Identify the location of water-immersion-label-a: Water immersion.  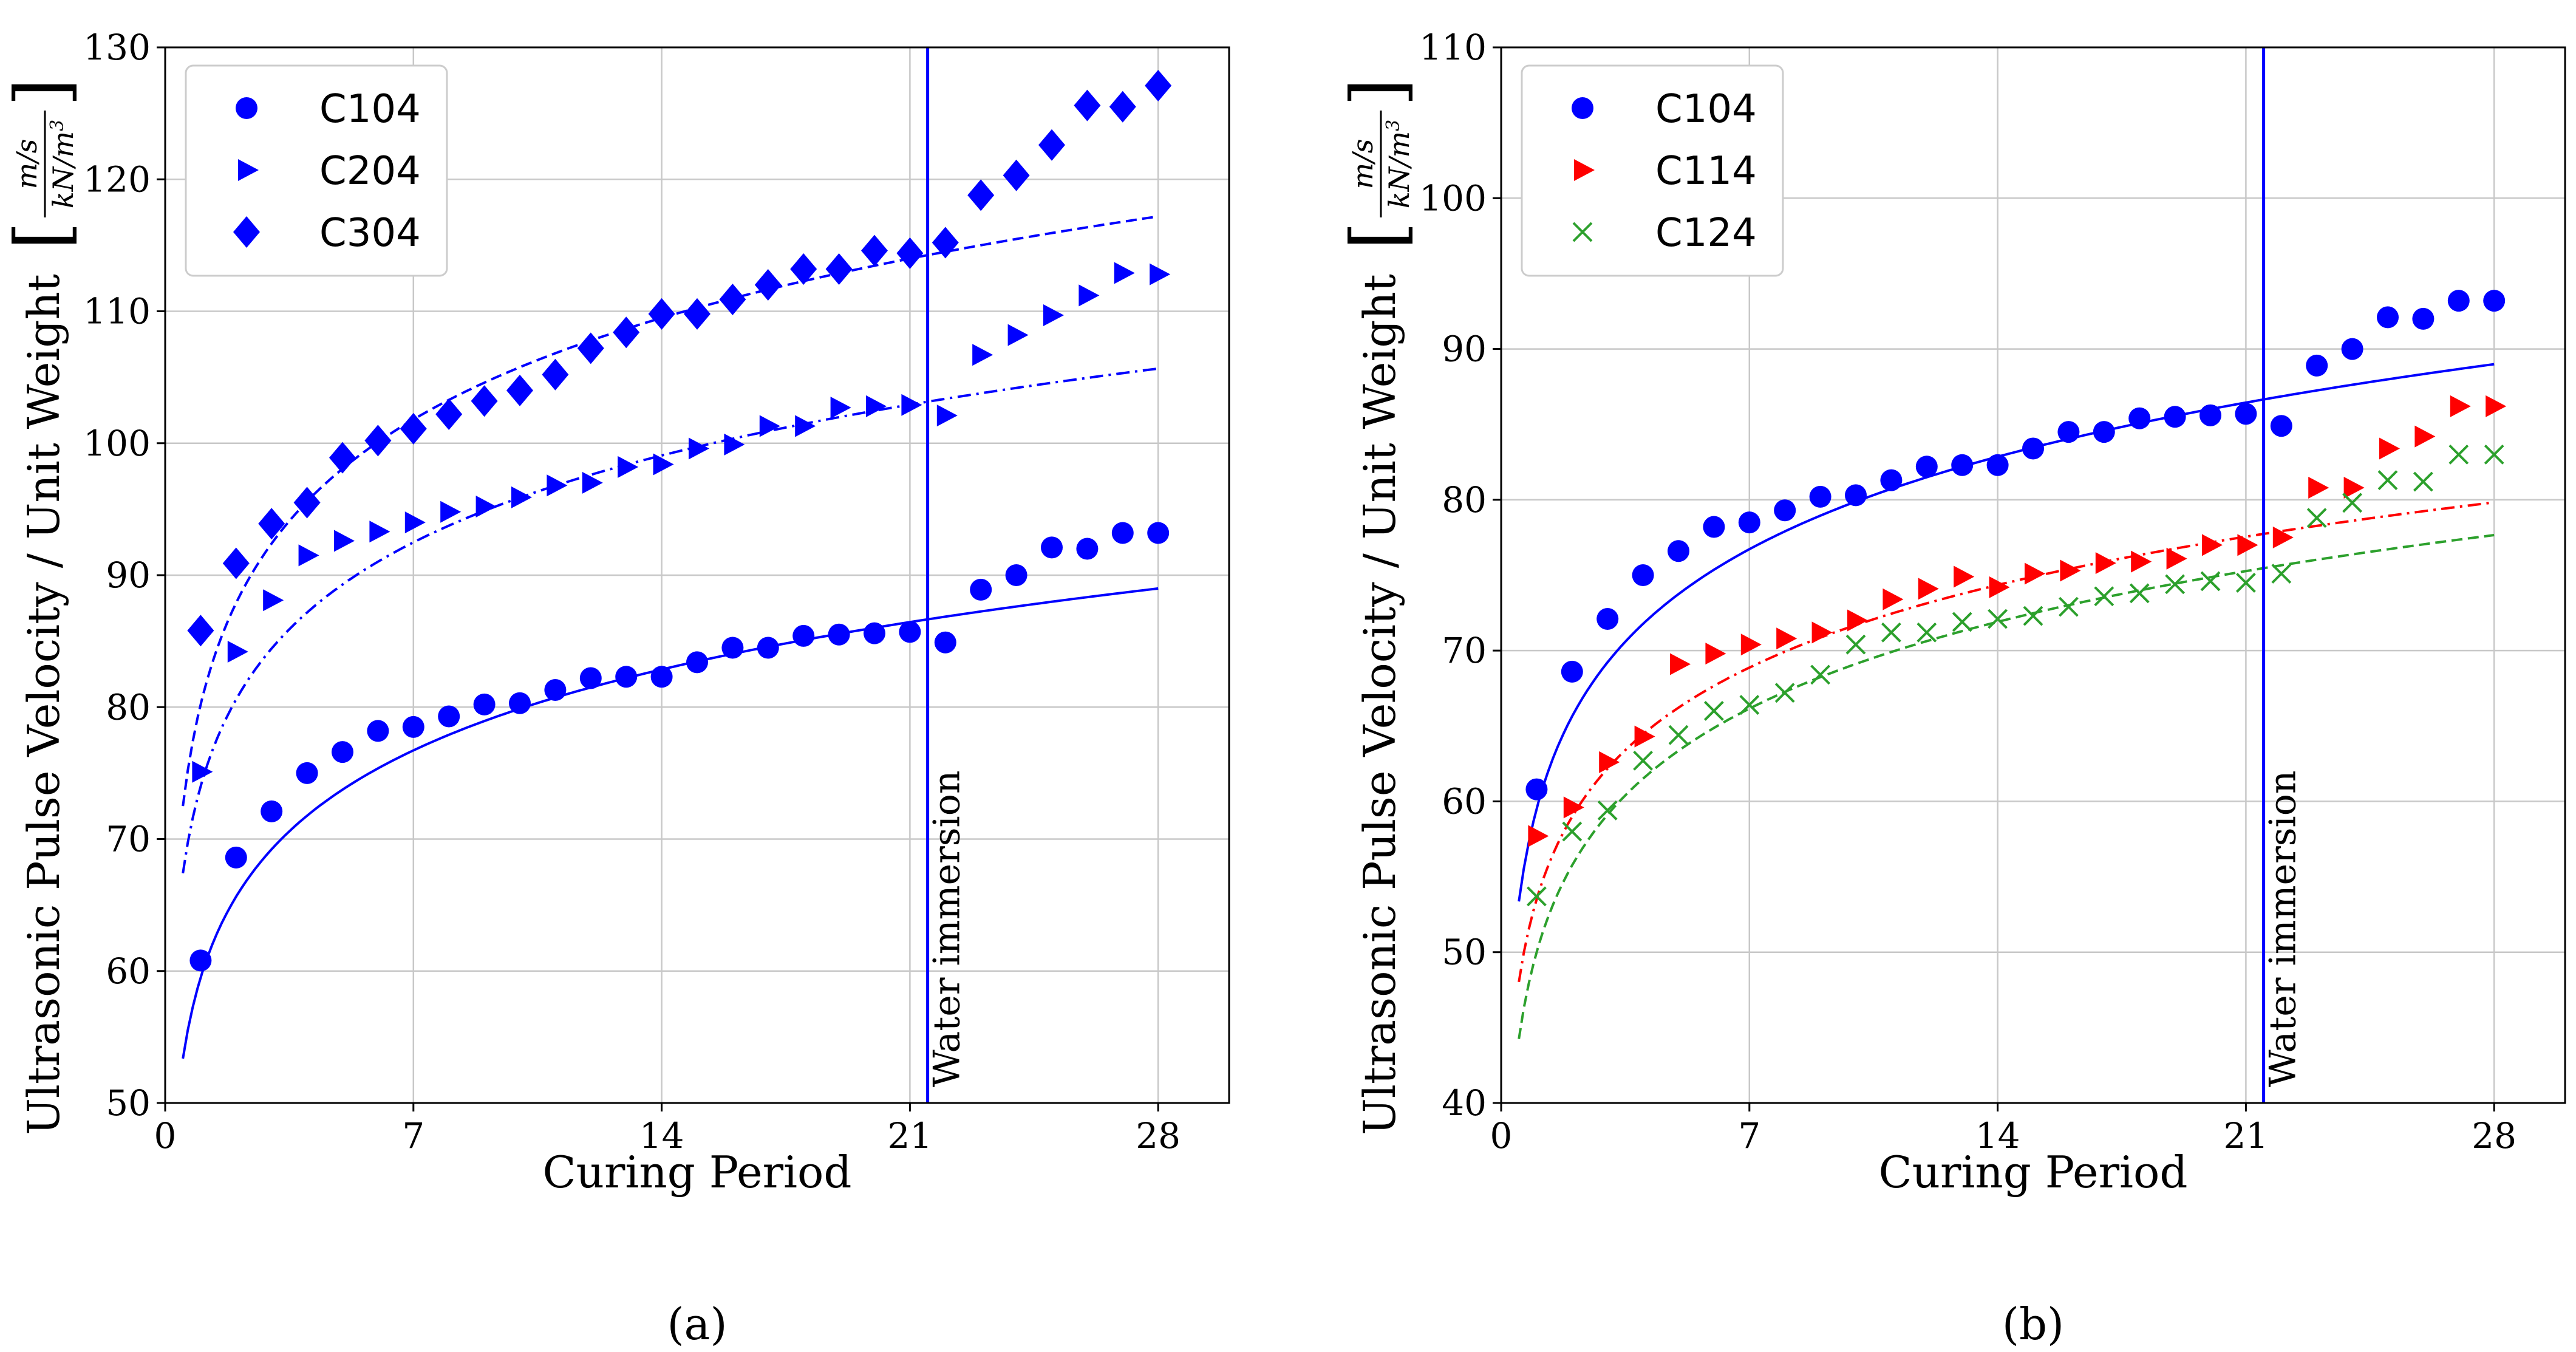
(947, 929).